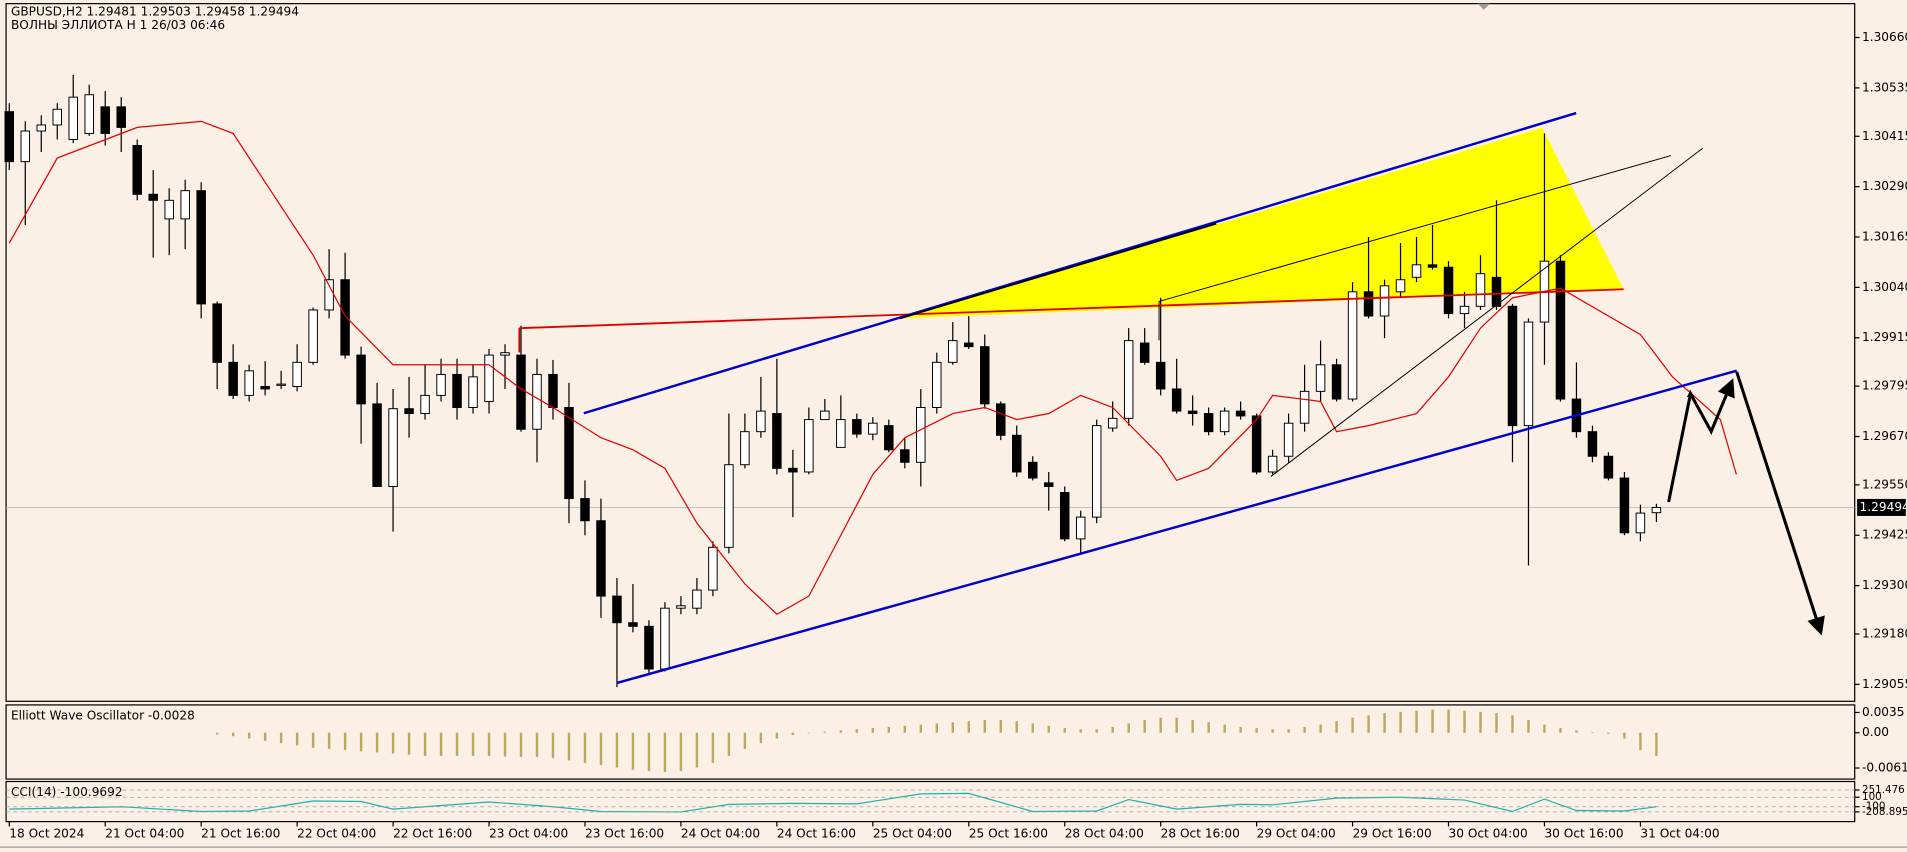 The width and height of the screenshot is (1907, 852). Describe the element at coordinates (1884, 136) in the screenshot. I see `y-tick-label: 1.30415` at that location.